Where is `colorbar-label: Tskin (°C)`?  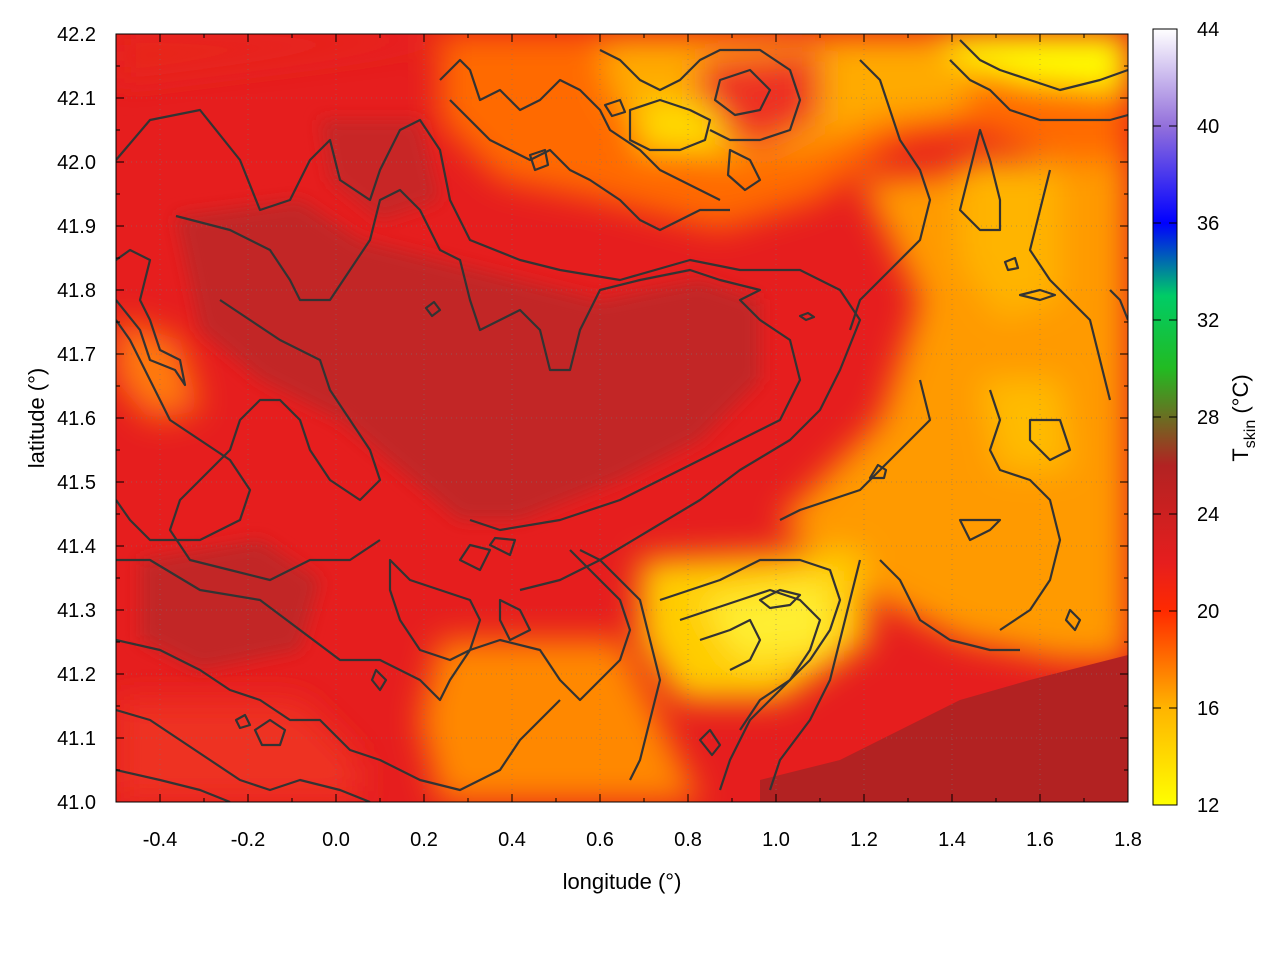
colorbar-label: Tskin (°C) is located at coordinates (1243, 417).